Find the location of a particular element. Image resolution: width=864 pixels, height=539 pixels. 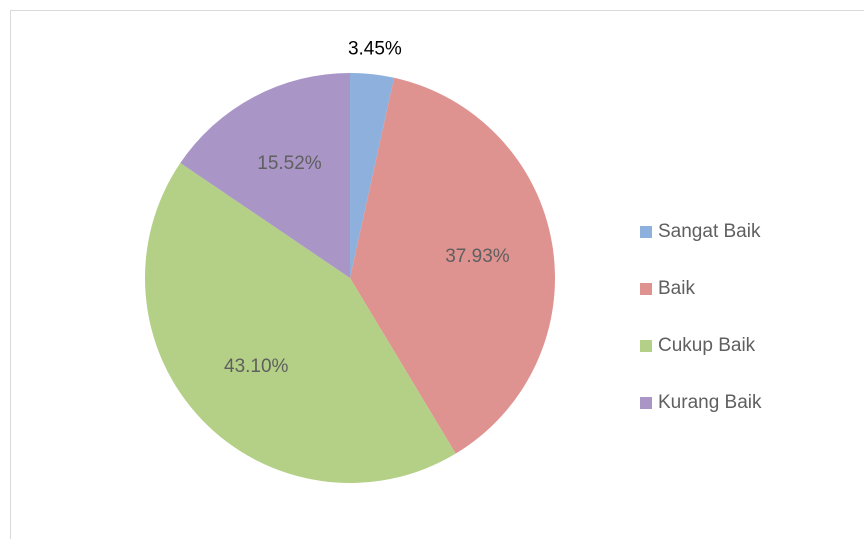

data-label: 3.45% is located at coordinates (375, 48).